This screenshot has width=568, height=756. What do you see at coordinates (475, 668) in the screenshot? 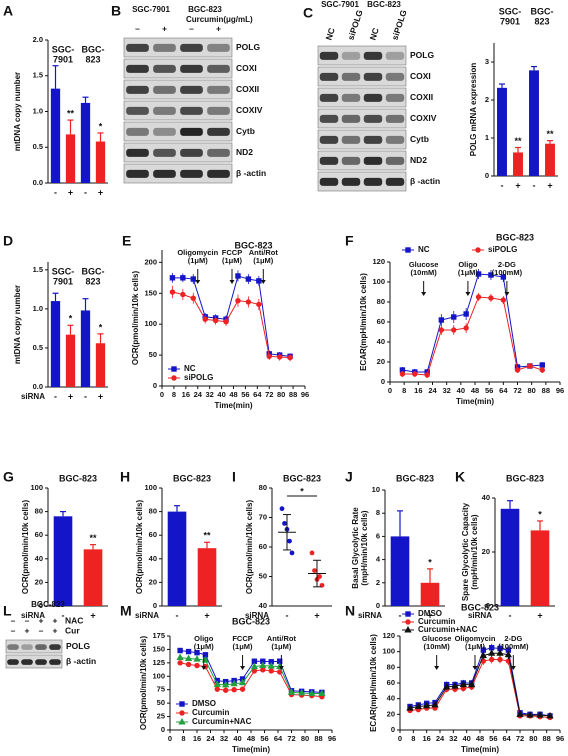
I see `arrow-head` at bounding box center [475, 668].